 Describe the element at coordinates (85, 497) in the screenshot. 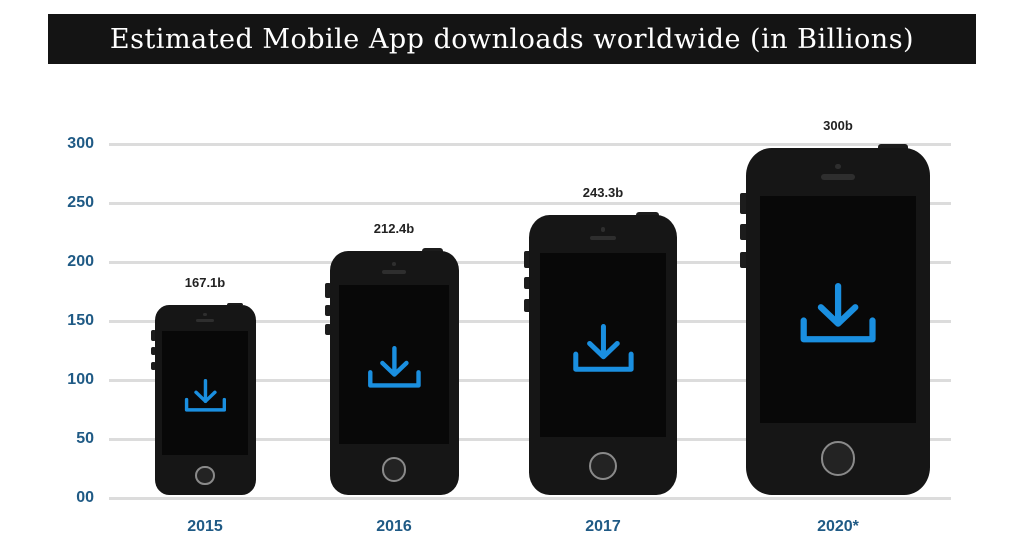

I see `y-axis-tick-label: 00` at that location.